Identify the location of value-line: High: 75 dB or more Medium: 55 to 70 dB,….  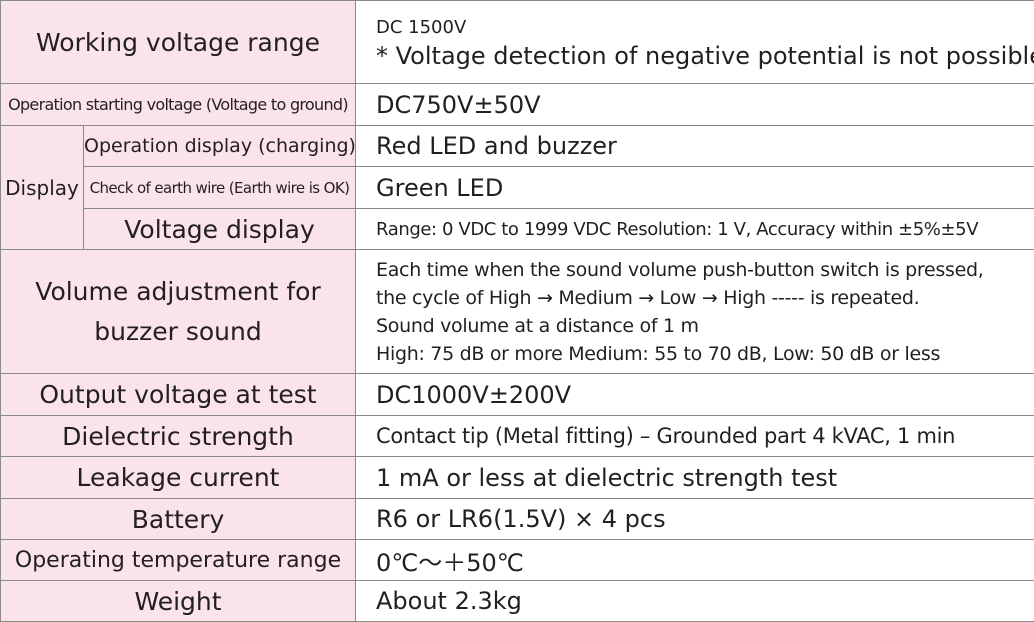
(705, 354).